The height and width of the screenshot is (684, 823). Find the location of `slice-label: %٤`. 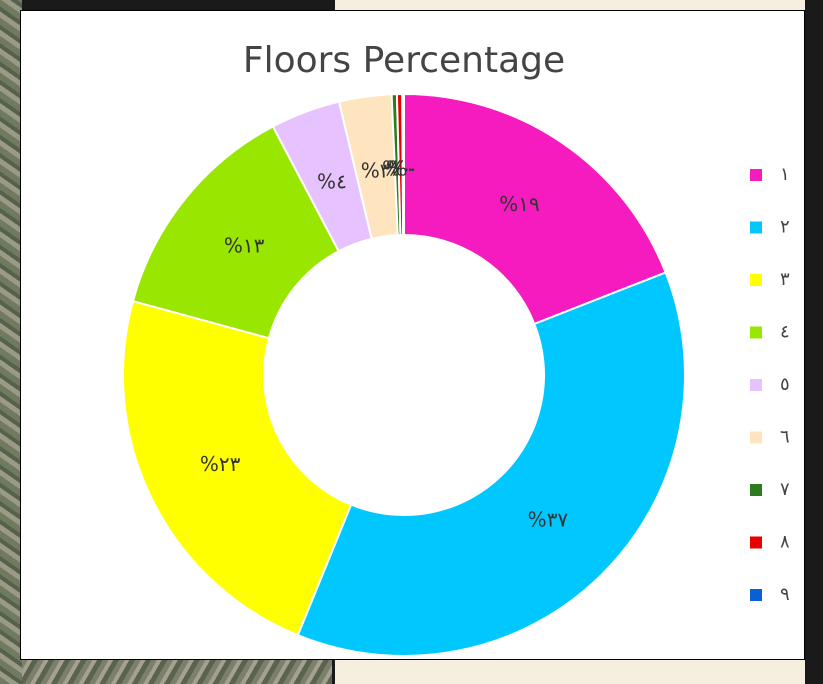

slice-label: %٤ is located at coordinates (332, 182).